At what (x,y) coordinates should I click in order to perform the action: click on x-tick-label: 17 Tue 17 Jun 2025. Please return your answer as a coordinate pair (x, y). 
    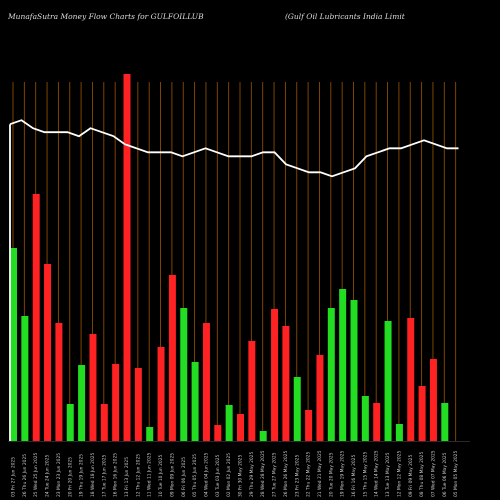
    Looking at the image, I should click on (104, 476).